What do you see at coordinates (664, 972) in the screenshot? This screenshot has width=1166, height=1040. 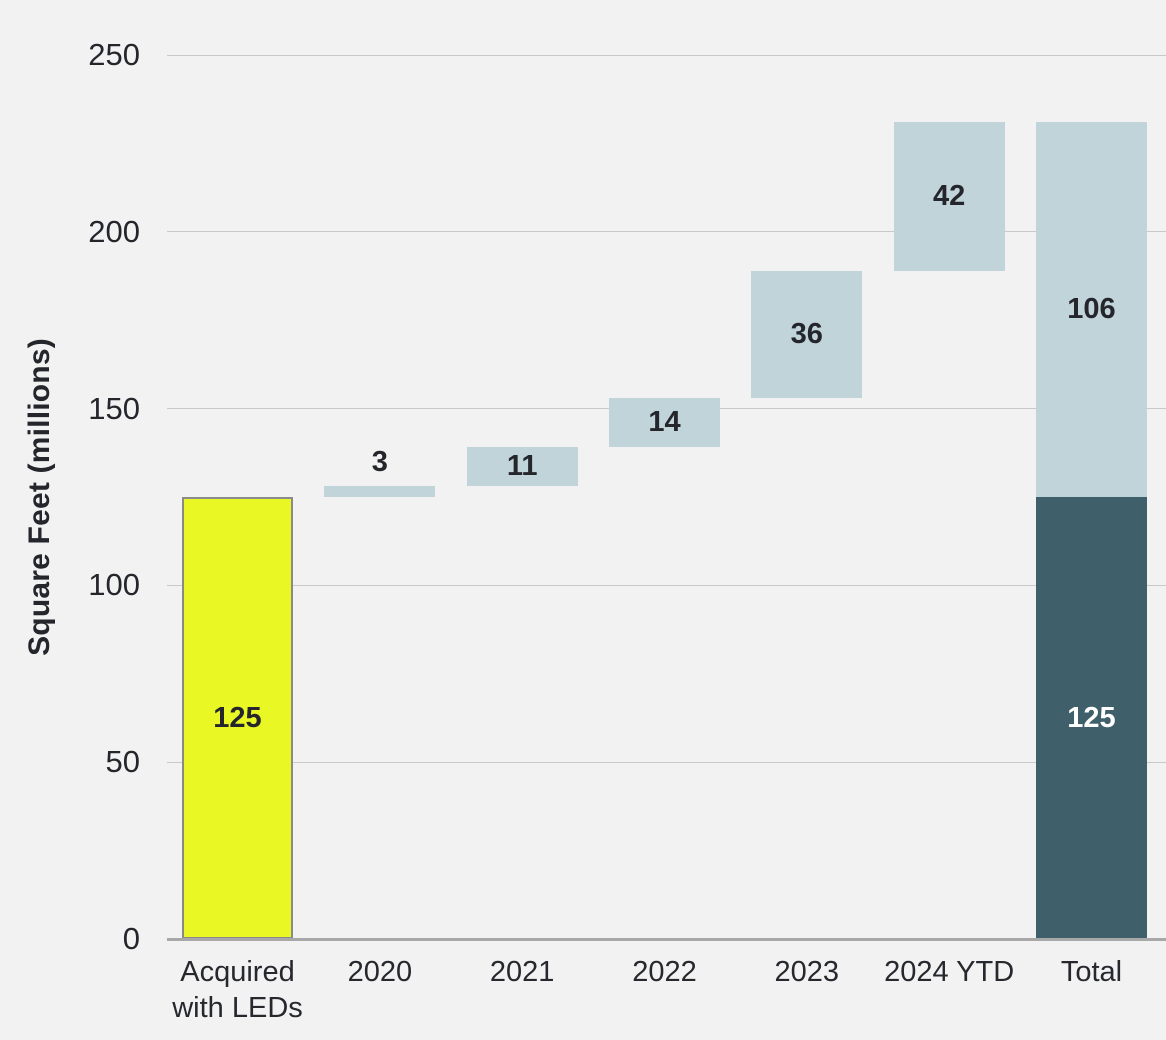 I see `x-axis-label-2022: 2022` at bounding box center [664, 972].